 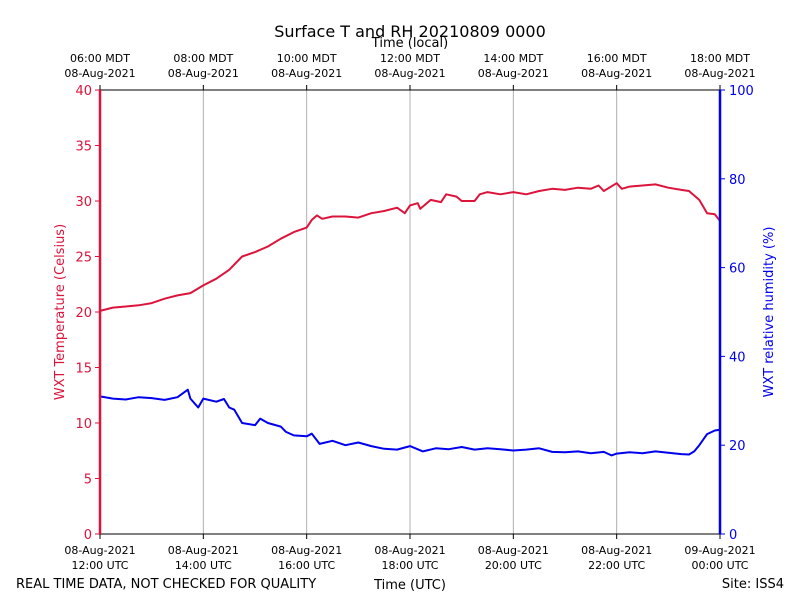 I want to click on top-tick-time: 08:00 MDT, so click(x=203, y=58).